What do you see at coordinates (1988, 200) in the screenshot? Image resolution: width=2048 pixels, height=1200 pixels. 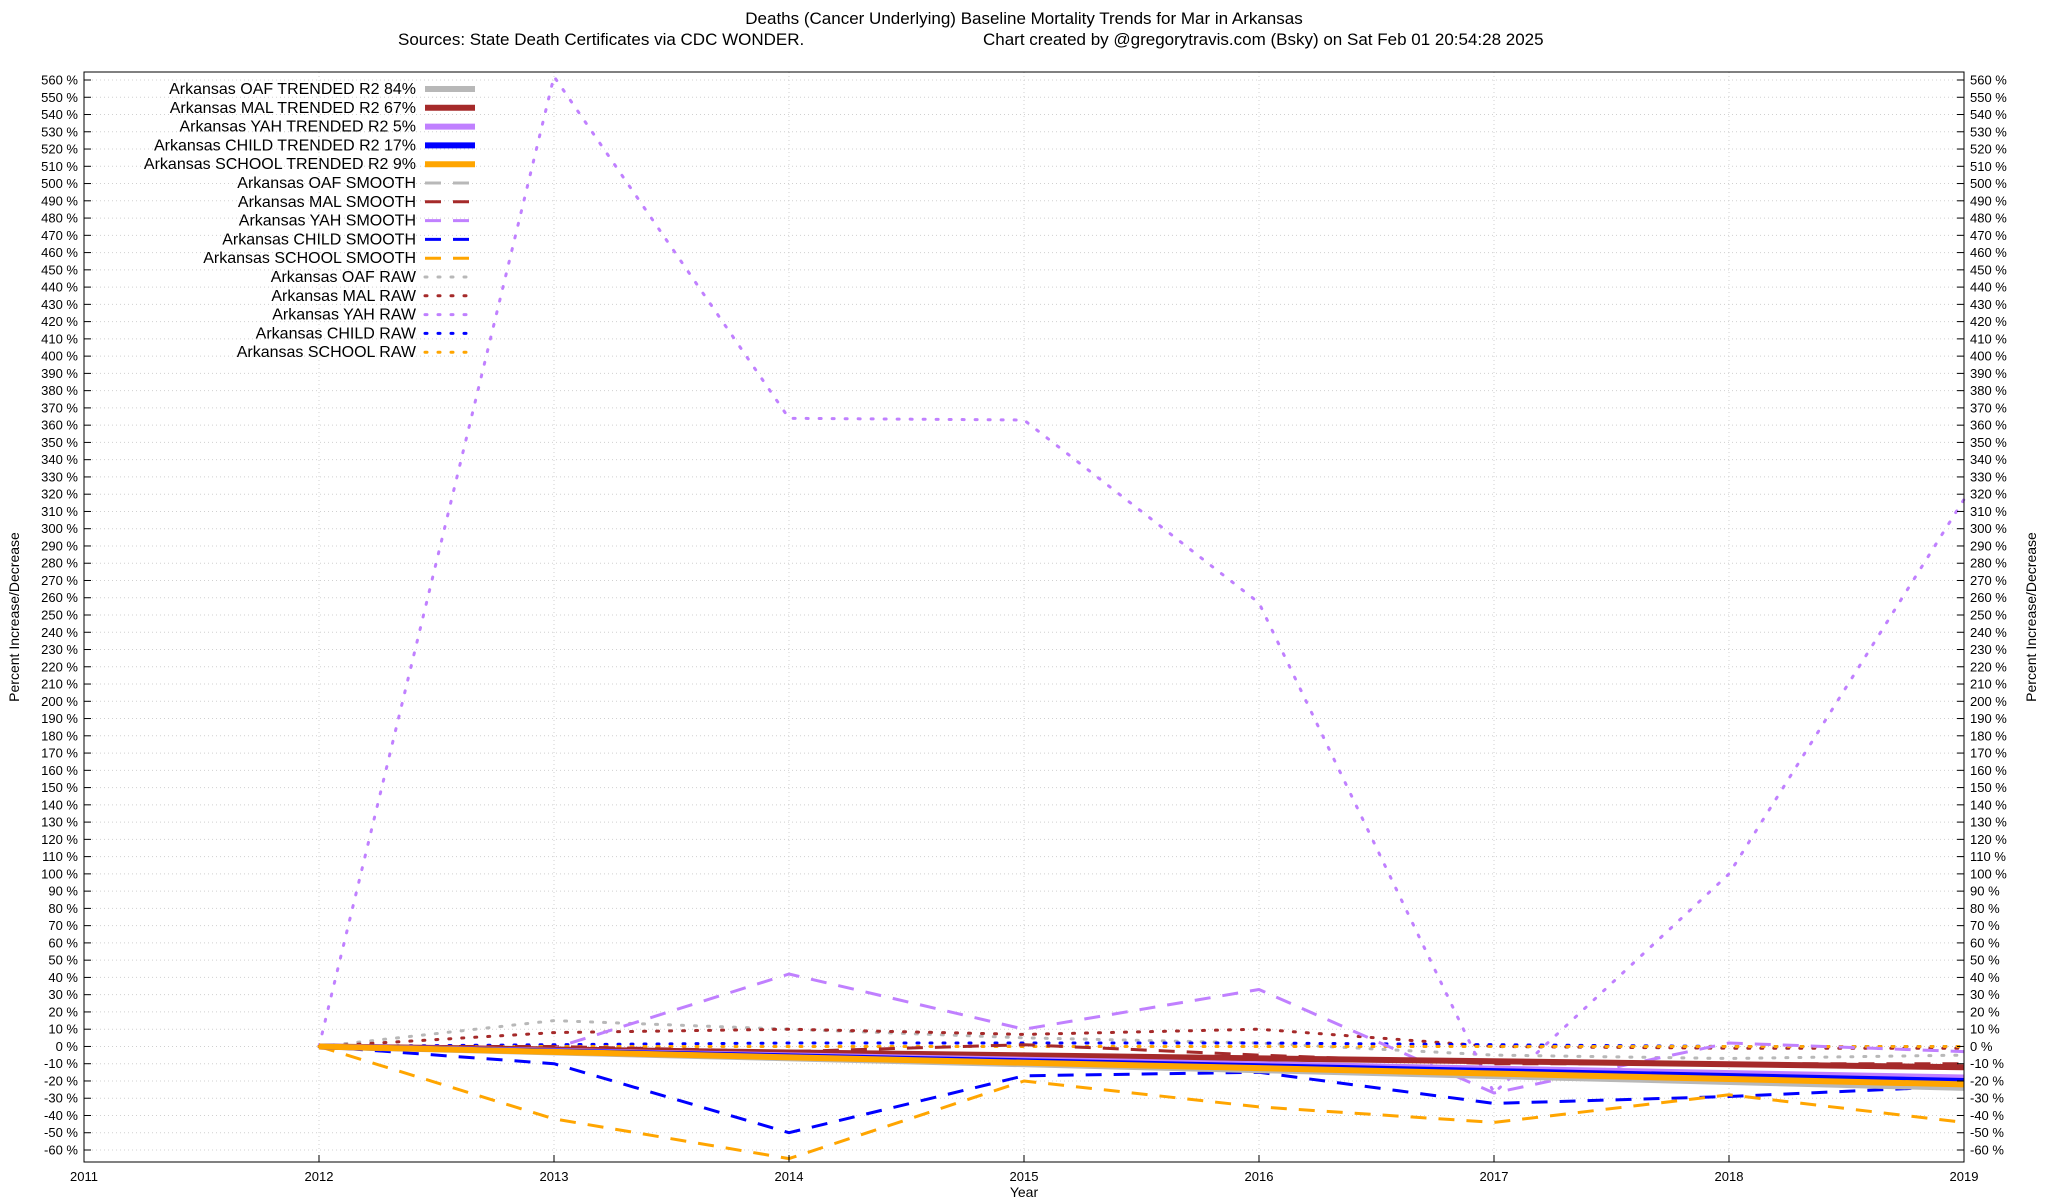 I see `y2-tick-label: 490 %` at bounding box center [1988, 200].